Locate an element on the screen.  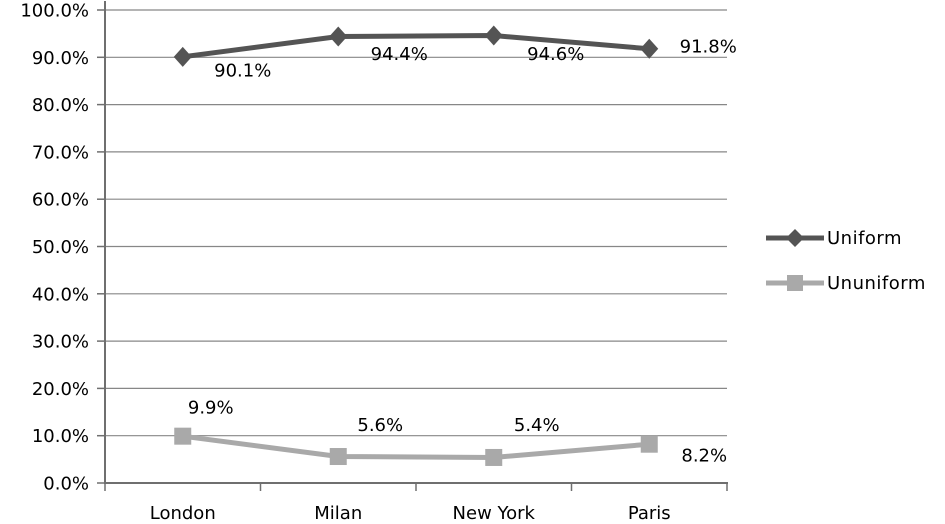
y-axis-label: 20.0% is located at coordinates (60, 389).